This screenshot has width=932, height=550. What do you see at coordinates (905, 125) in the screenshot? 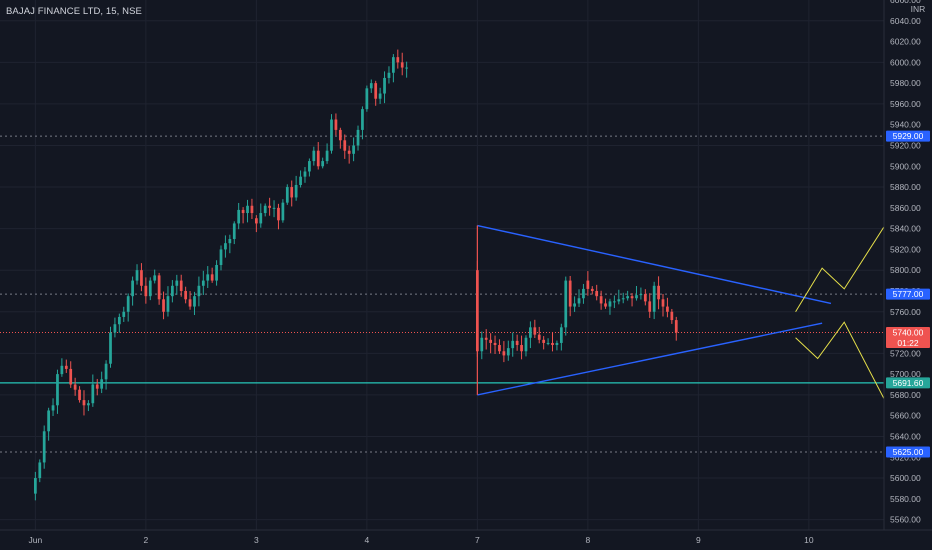
I see `y-tick-label: 5940.00` at bounding box center [905, 125].